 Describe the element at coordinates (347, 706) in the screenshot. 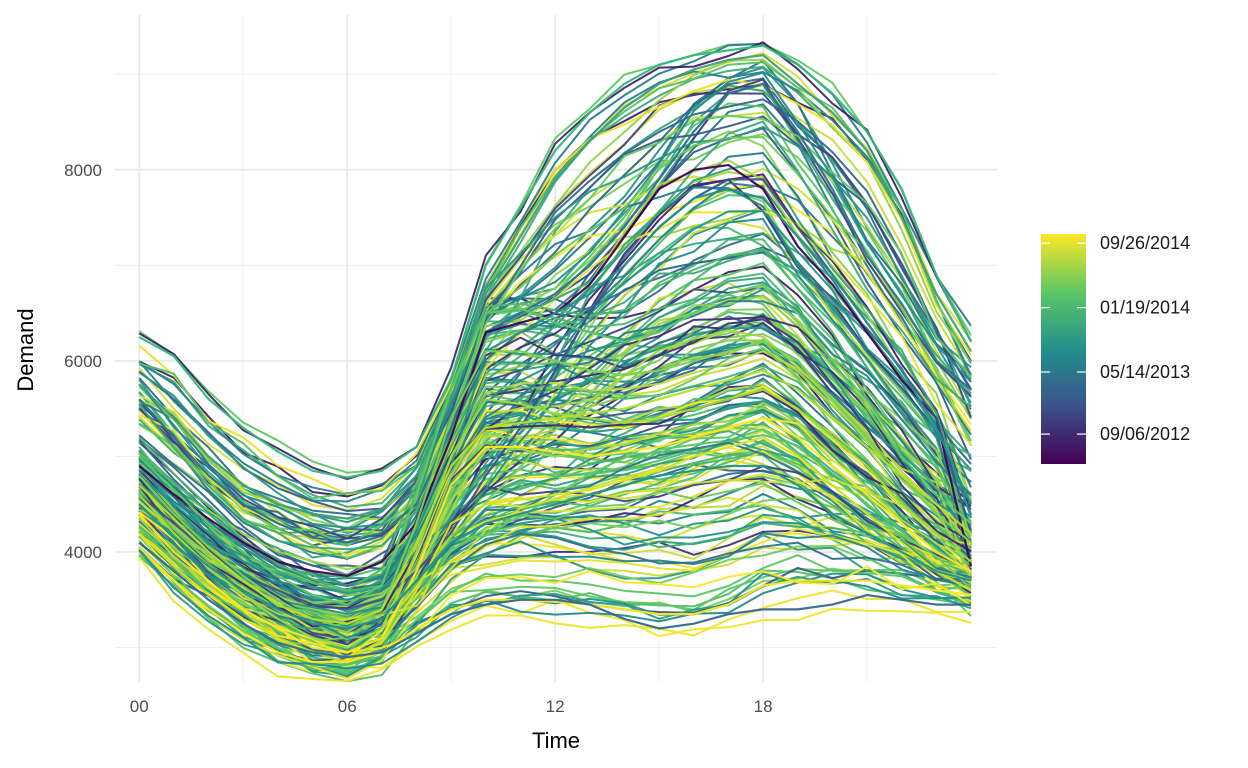

I see `x-tick-label: 06` at that location.